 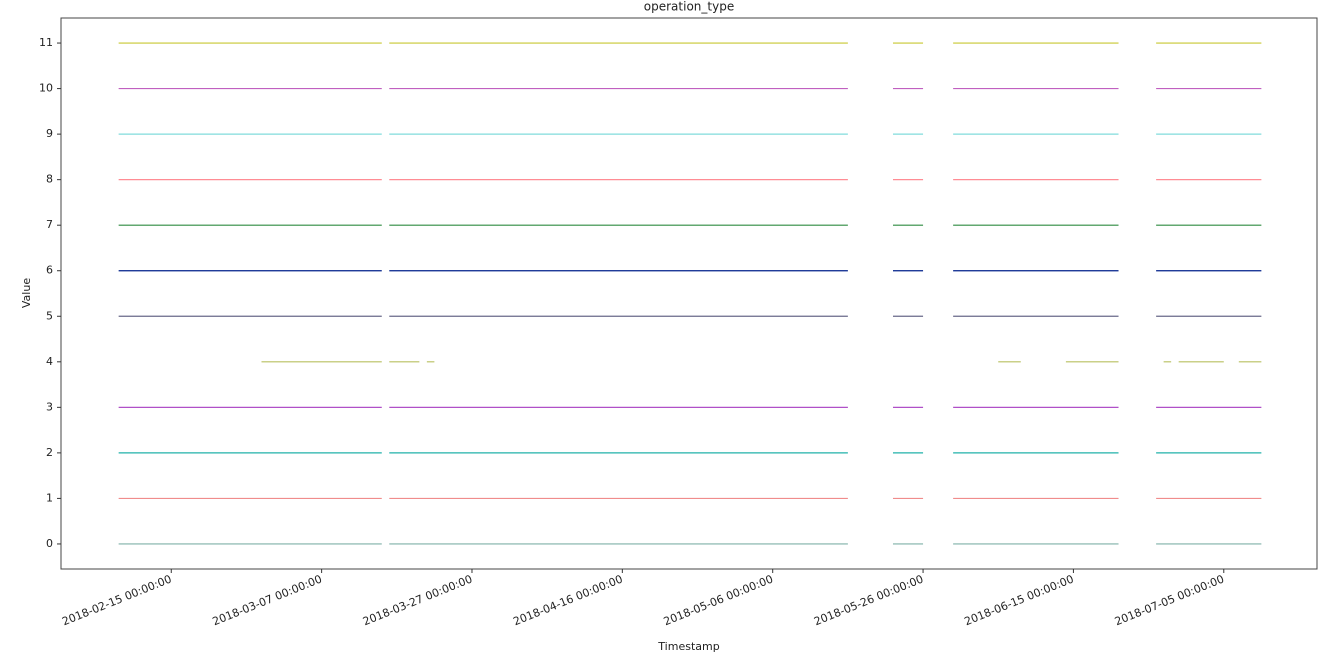 What do you see at coordinates (417, 601) in the screenshot?
I see `x-tick-label: 2018-03-27 00:00:00` at bounding box center [417, 601].